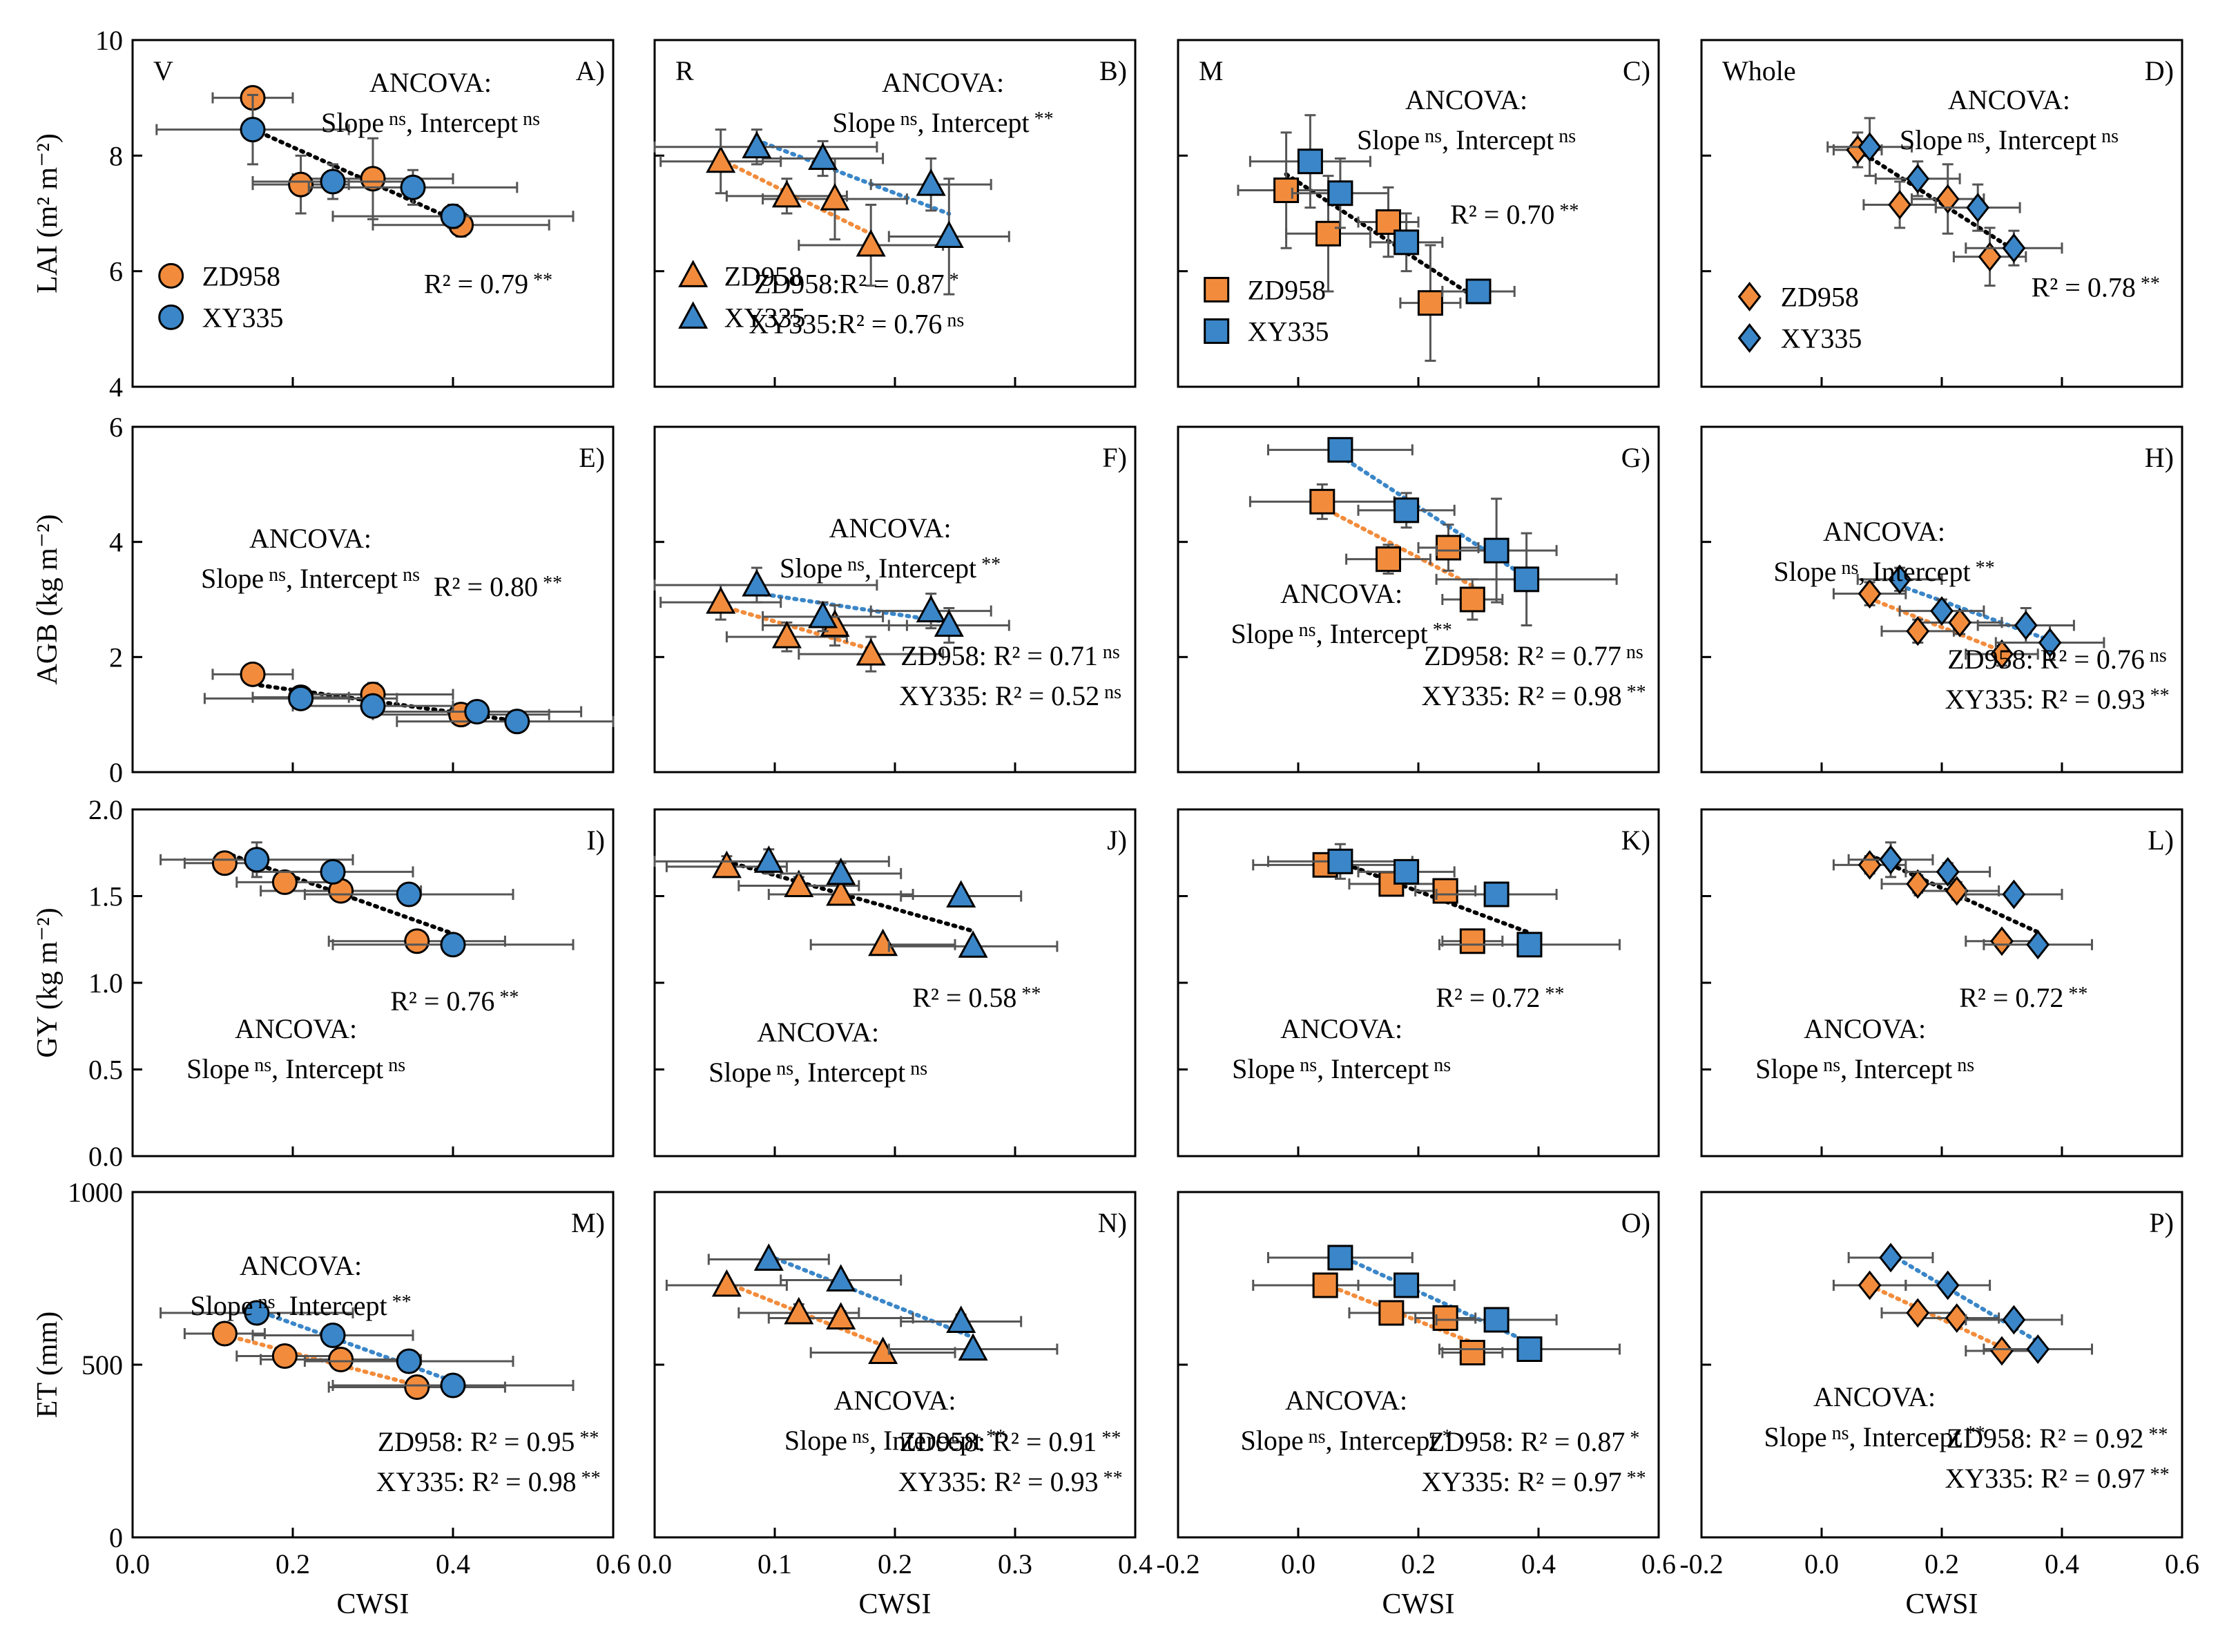 Image resolution: width=2218 pixels, height=1652 pixels. What do you see at coordinates (105, 984) in the screenshot?
I see `y-tick-label: 1.0` at bounding box center [105, 984].